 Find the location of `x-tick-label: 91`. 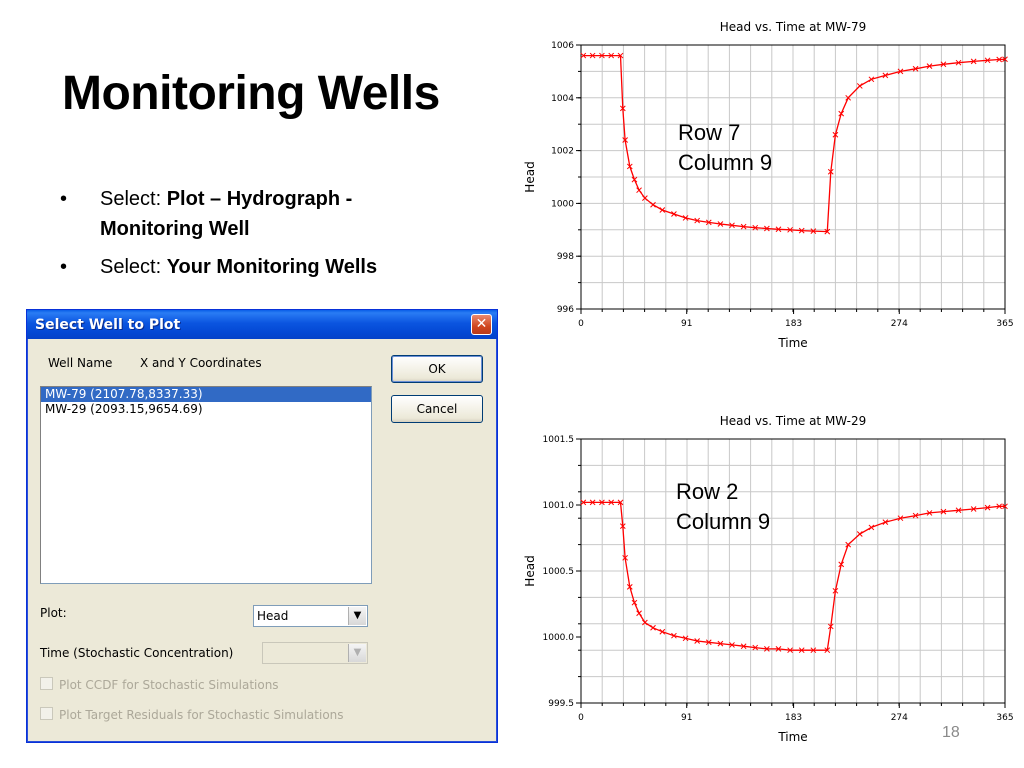

x-tick-label: 91 is located at coordinates (686, 324).